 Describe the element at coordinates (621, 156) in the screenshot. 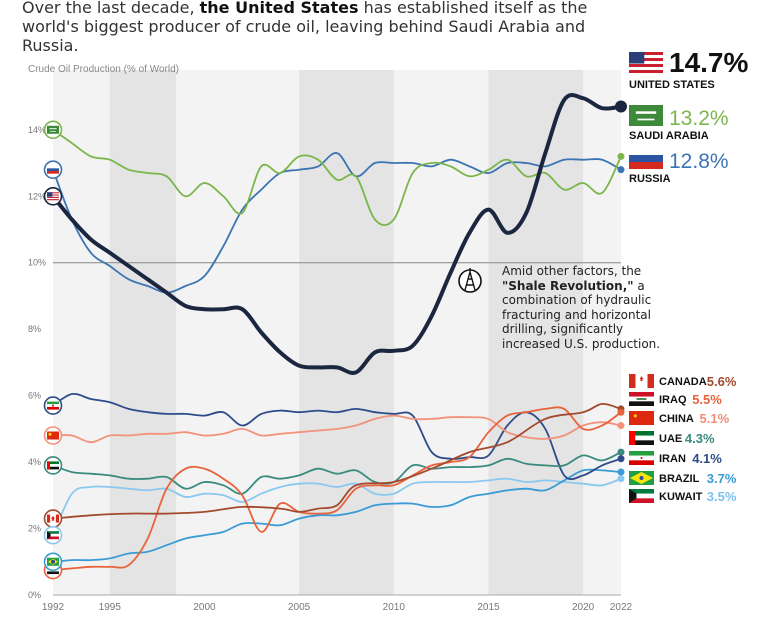

I see `end-dot-saudi-arabia` at that location.